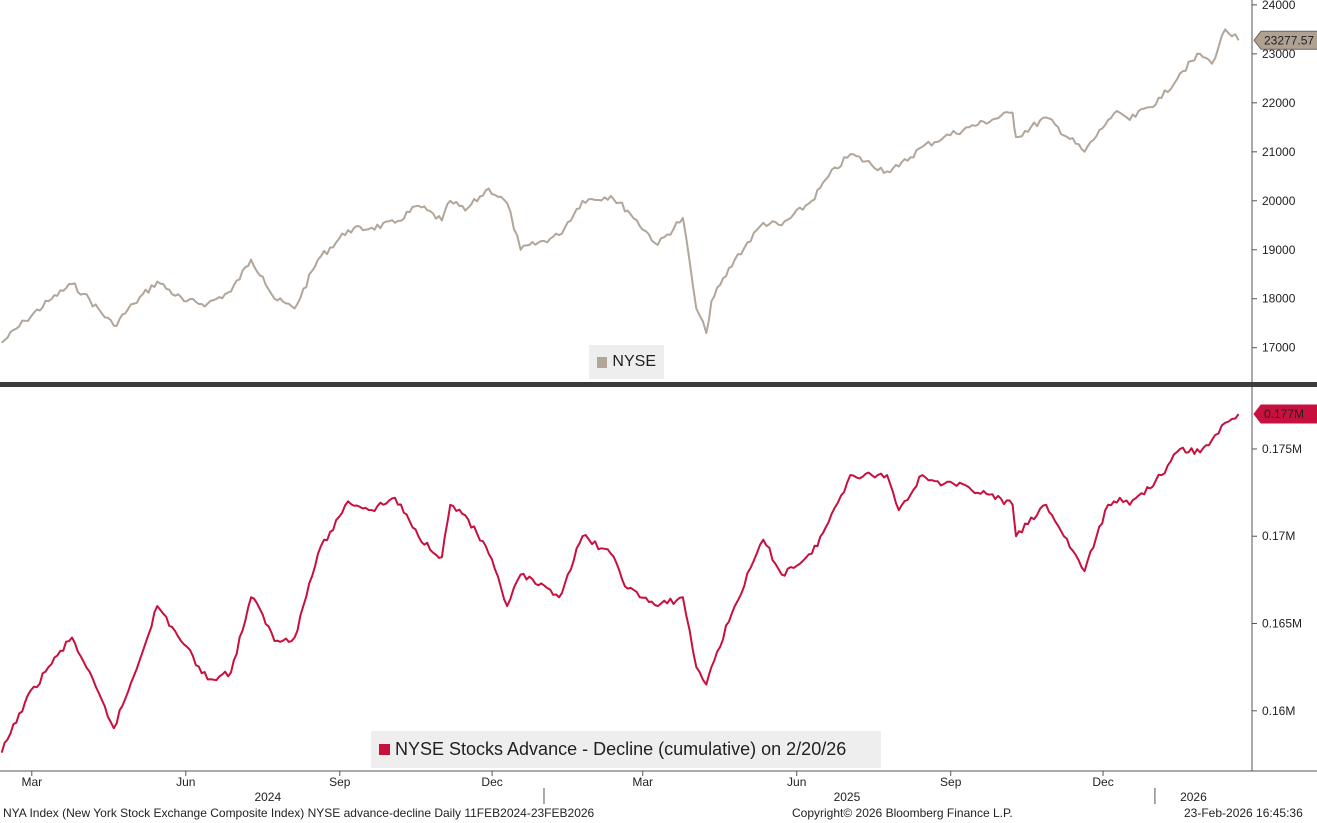  Describe the element at coordinates (1243, 813) in the screenshot. I see `footer-timestamp: 23-Feb-2026 16:45:36` at that location.